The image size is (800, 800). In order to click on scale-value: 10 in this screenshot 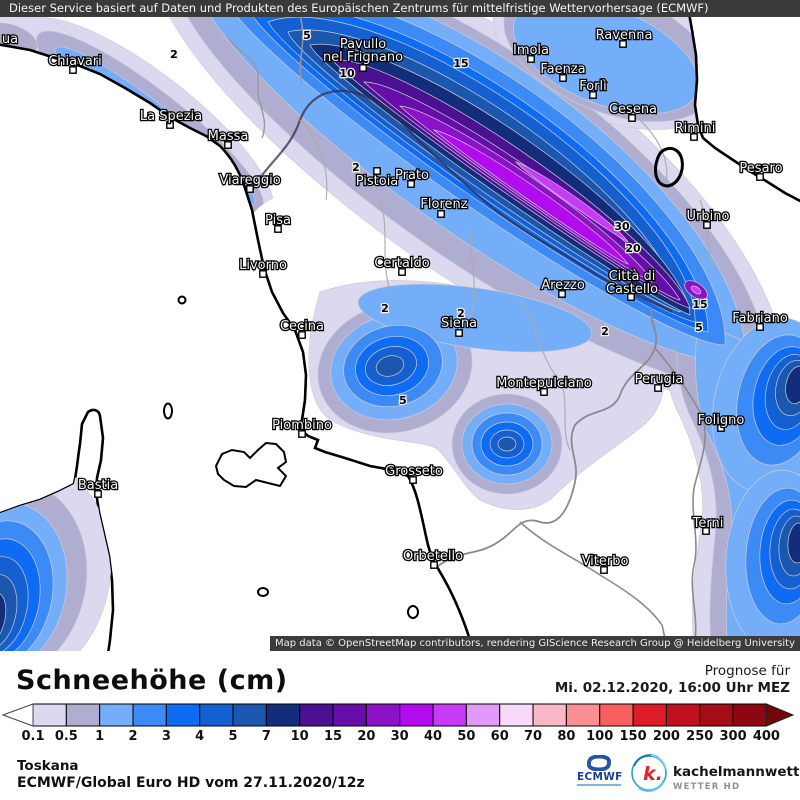, I will do `click(299, 736)`.